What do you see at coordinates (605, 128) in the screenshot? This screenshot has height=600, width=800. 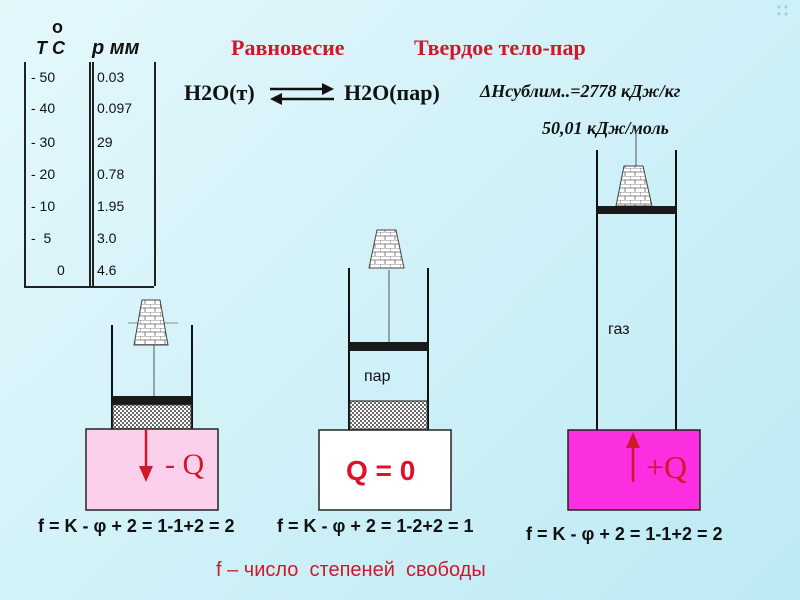 I see `enthalpy-per-mol: 50,01 кДж/моль` at bounding box center [605, 128].